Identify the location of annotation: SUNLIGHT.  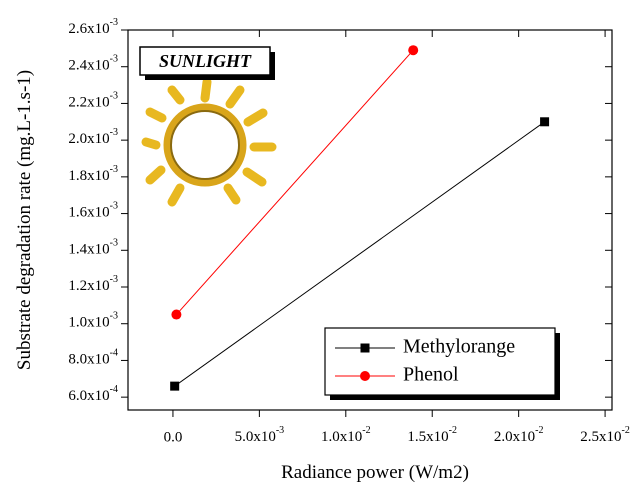
(205, 61).